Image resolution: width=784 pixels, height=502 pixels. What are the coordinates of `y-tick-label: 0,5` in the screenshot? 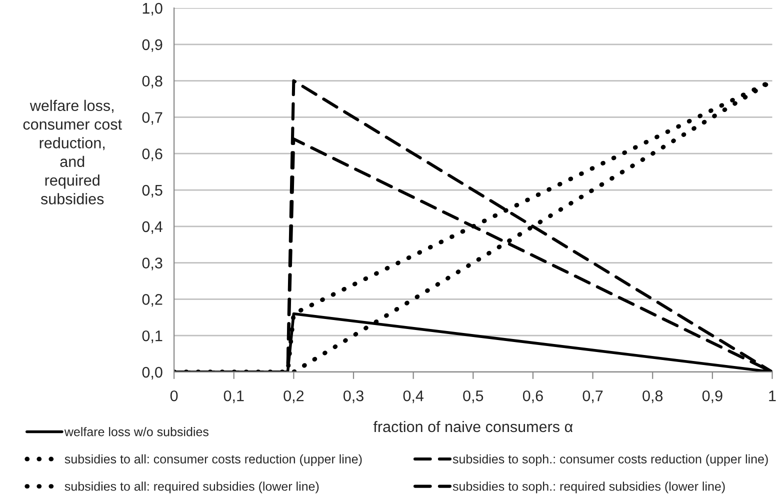 It's located at (152, 191).